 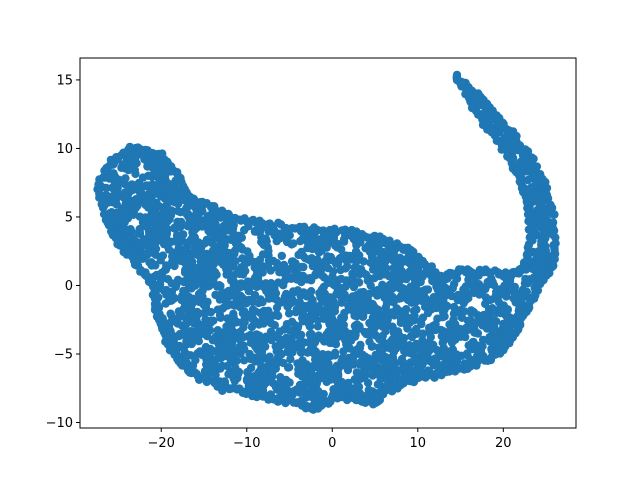 I want to click on y-tick-label: 10, so click(x=64, y=149).